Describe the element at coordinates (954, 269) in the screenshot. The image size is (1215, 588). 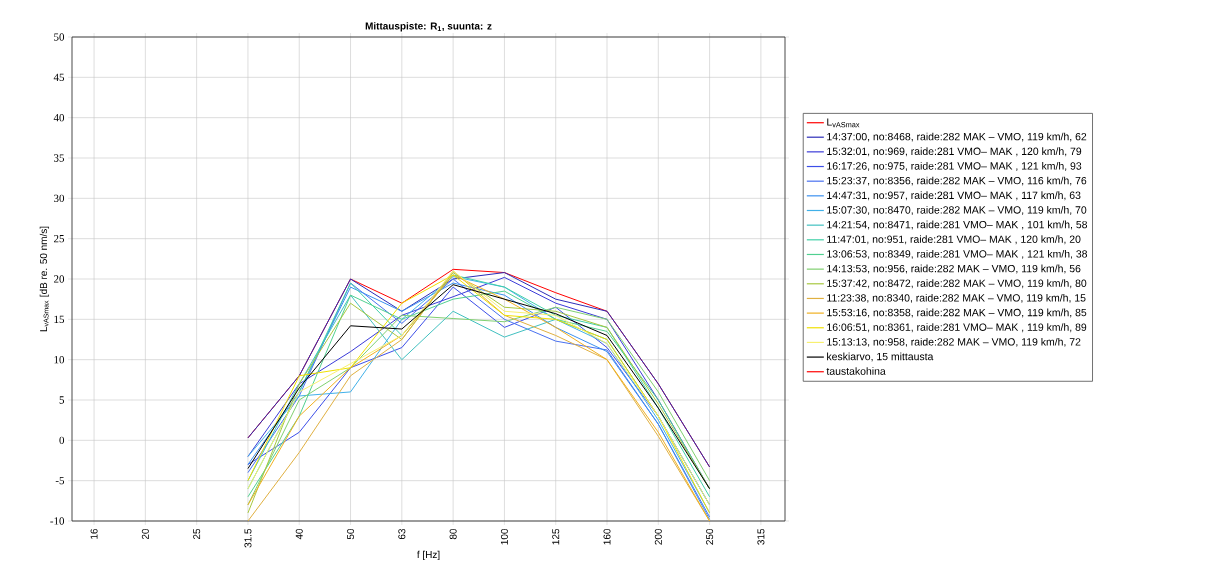
I see `legend-label: 14:13:53, no:956, raide:282 MAK – VMO, 119 km/h, 56` at that location.